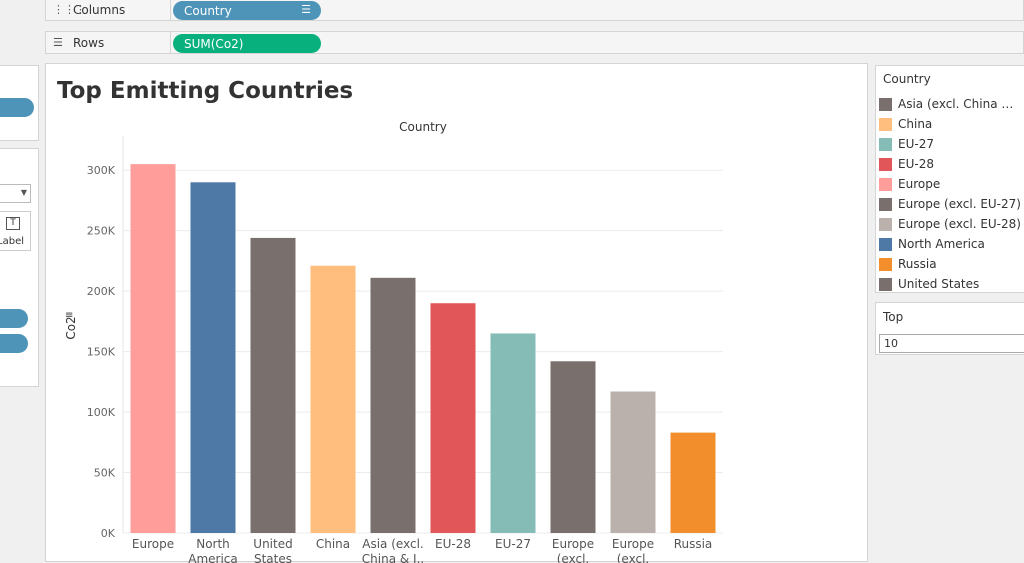 The image size is (1024, 563). Describe the element at coordinates (105, 473) in the screenshot. I see `y-tick-label: 50K` at that location.